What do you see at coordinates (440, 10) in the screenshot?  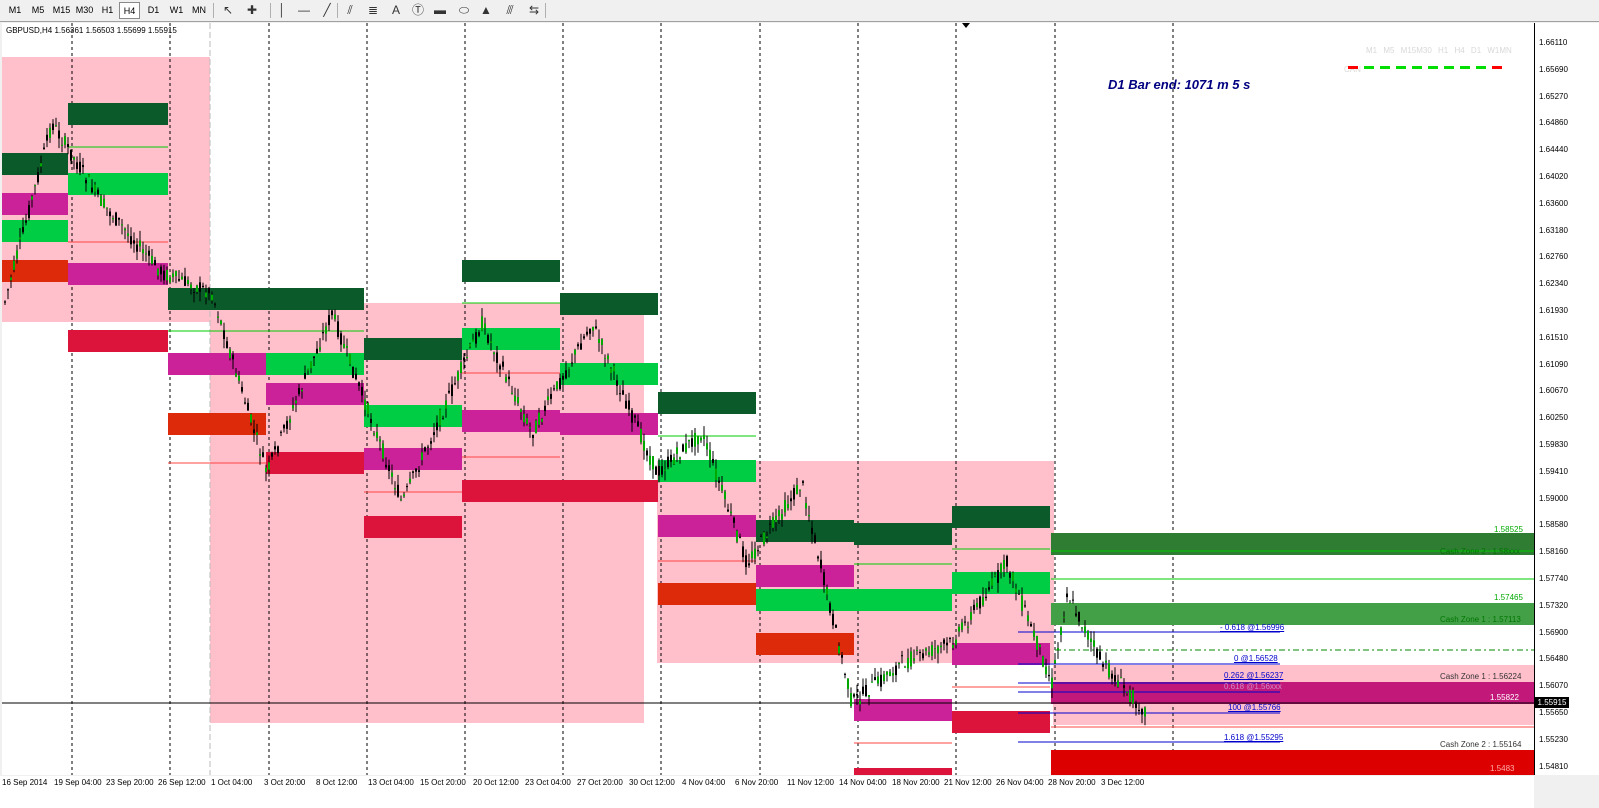 I see `rectangle-icon: ▬` at bounding box center [440, 10].